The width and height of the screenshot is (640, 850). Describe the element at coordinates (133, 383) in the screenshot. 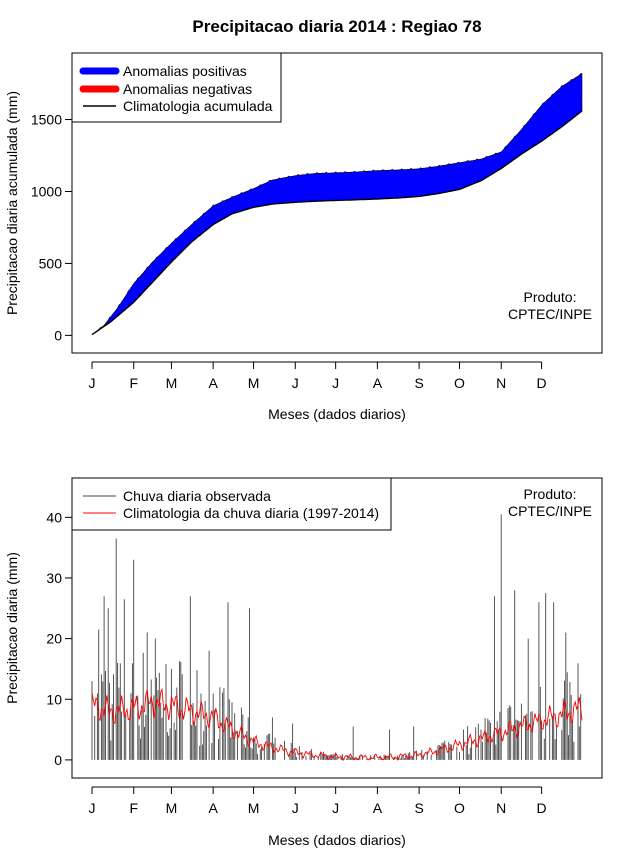

I see `top-x-tick-label: F` at that location.